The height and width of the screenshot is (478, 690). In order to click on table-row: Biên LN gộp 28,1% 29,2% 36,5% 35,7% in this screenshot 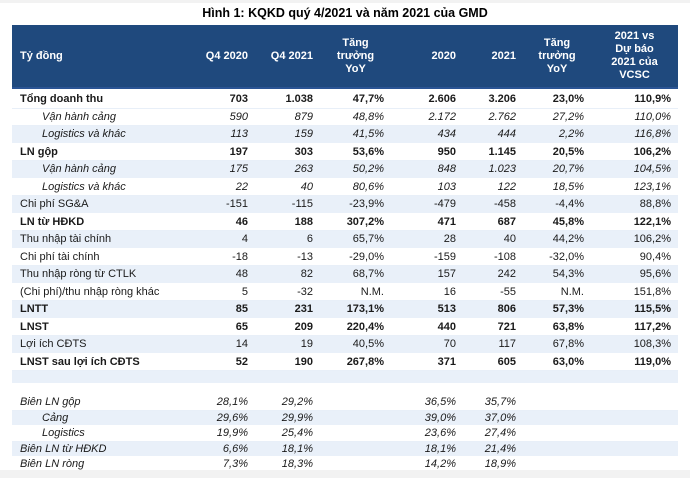, I will do `click(345, 403)`.